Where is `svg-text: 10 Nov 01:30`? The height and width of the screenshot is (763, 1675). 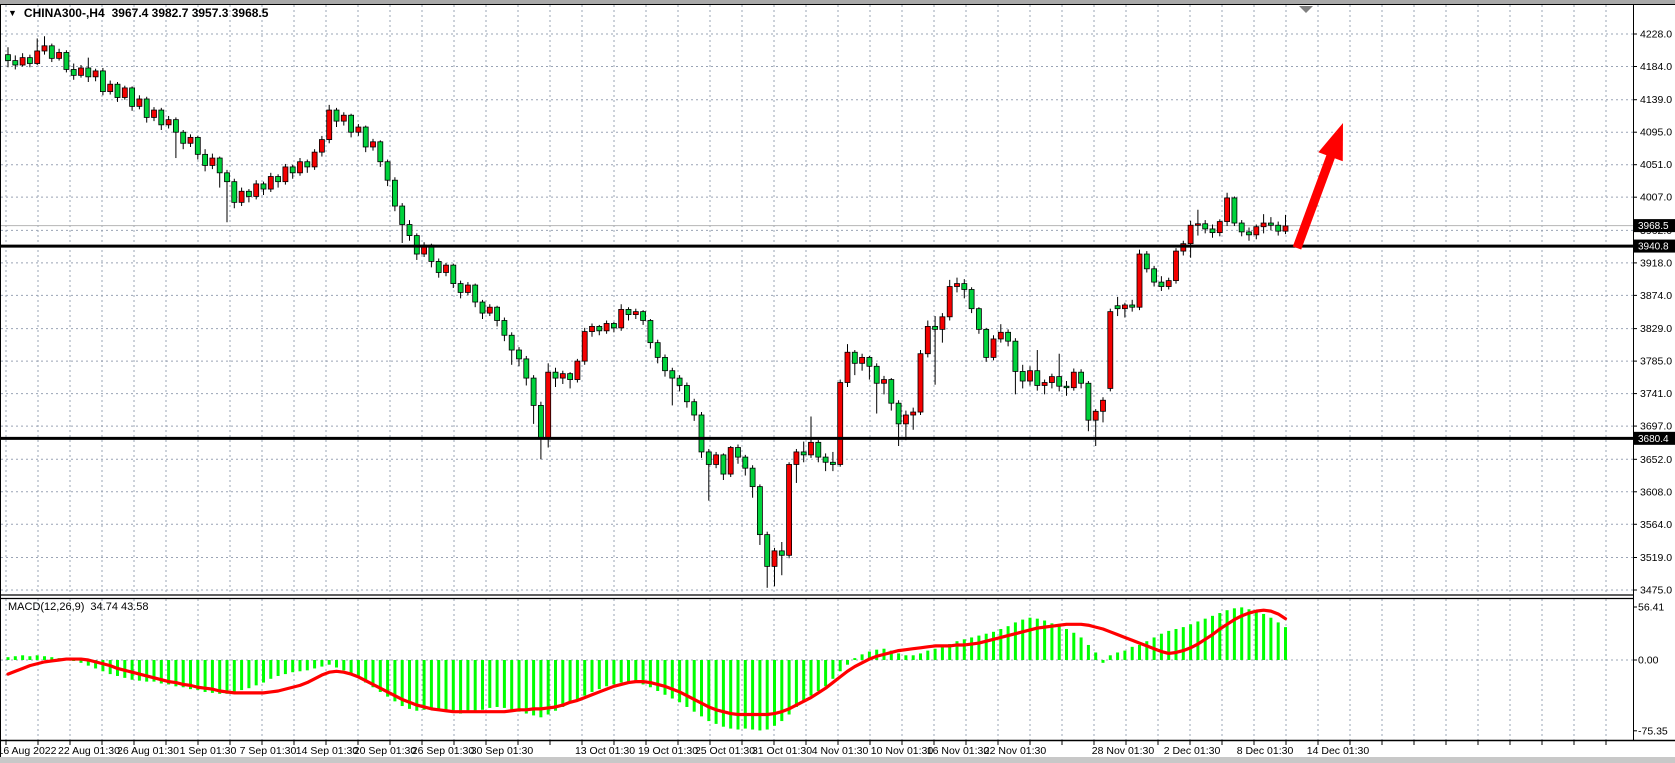
svg-text: 10 Nov 01:30 is located at coordinates (902, 751).